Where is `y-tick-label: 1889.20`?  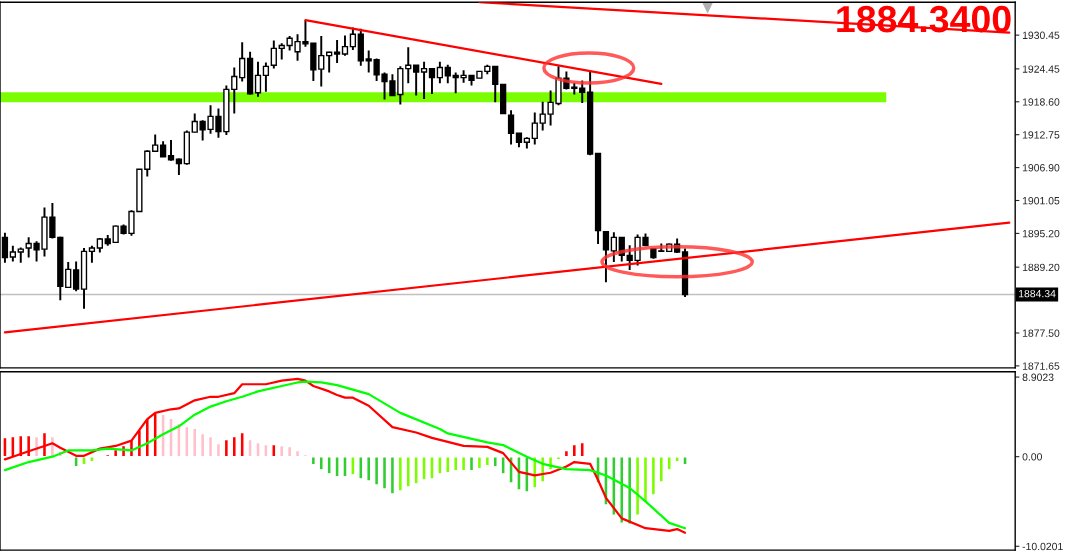
y-tick-label: 1889.20 is located at coordinates (1041, 267).